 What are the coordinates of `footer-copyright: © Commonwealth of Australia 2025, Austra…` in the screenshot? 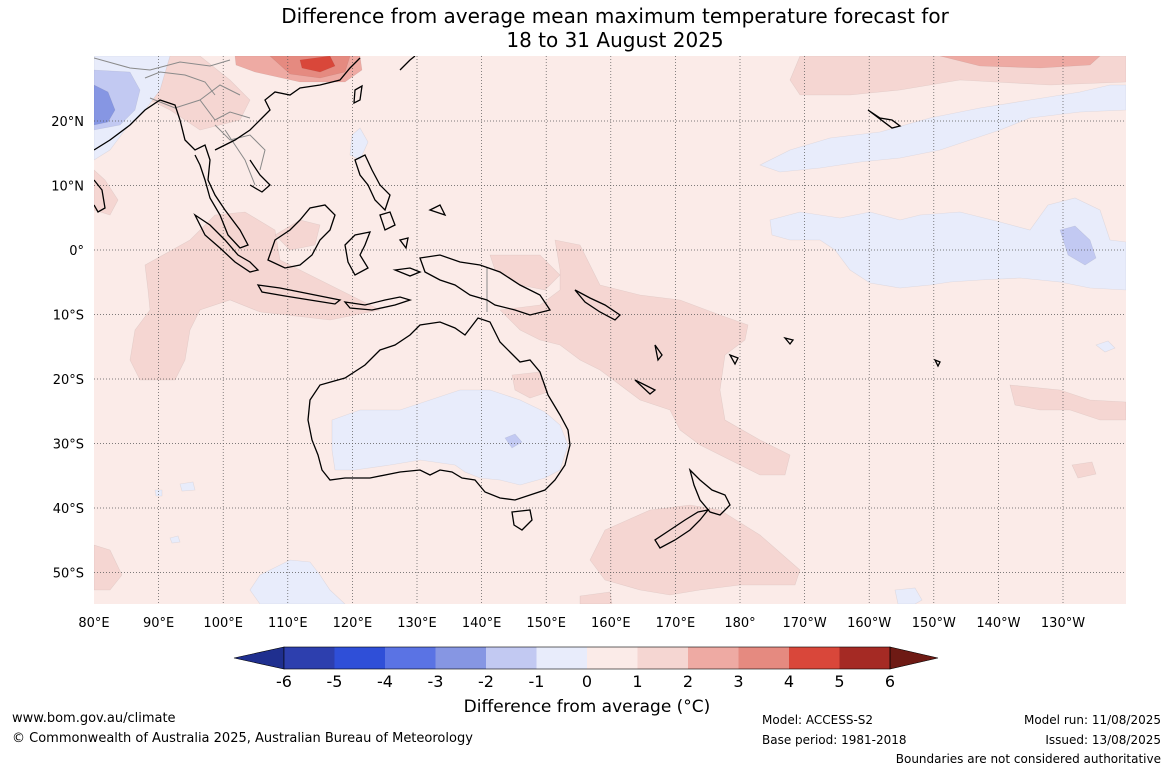 It's located at (242, 738).